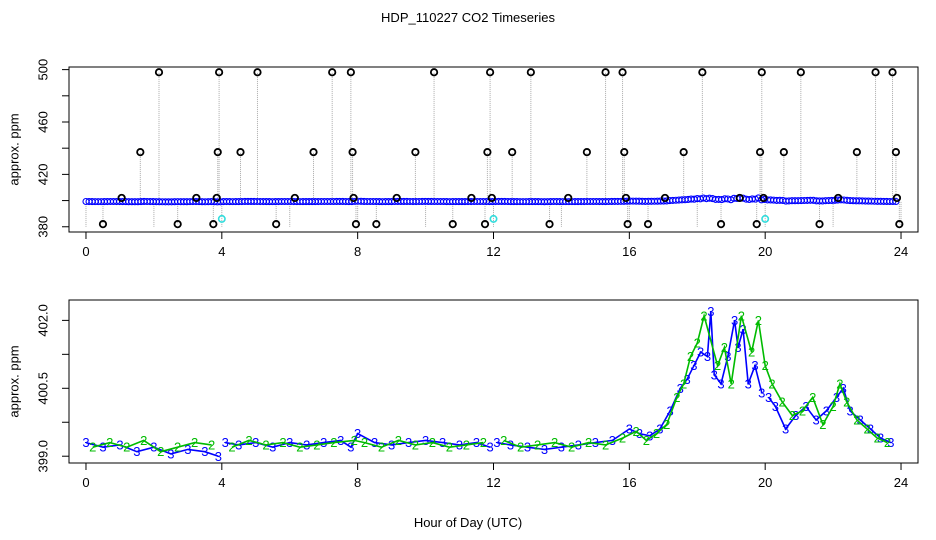 The height and width of the screenshot is (540, 936). What do you see at coordinates (43, 320) in the screenshot?
I see `y-tick-label: 402.0` at bounding box center [43, 320].